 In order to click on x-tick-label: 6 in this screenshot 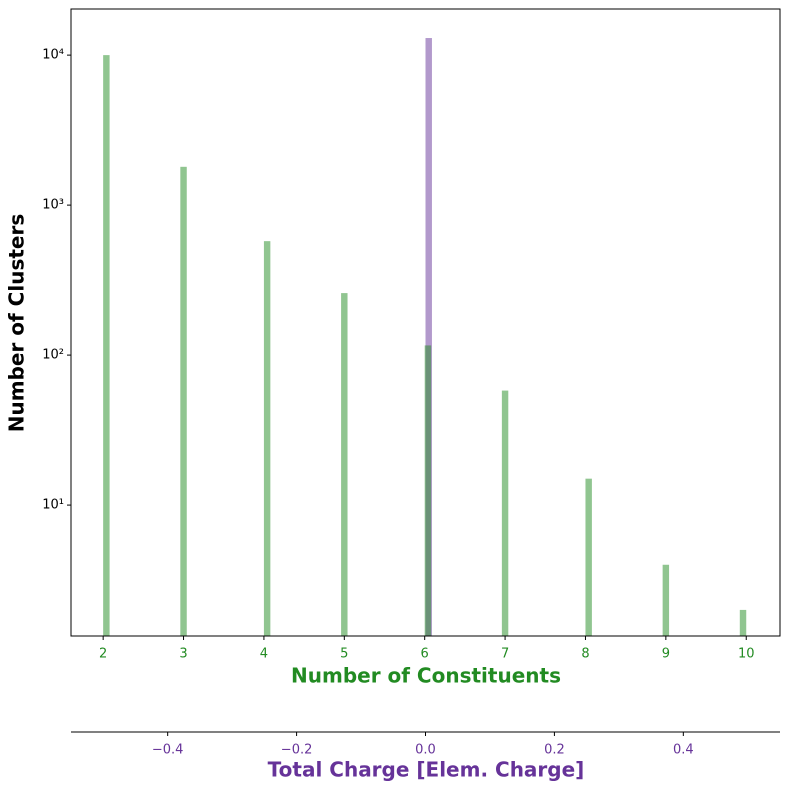, I will do `click(425, 654)`.